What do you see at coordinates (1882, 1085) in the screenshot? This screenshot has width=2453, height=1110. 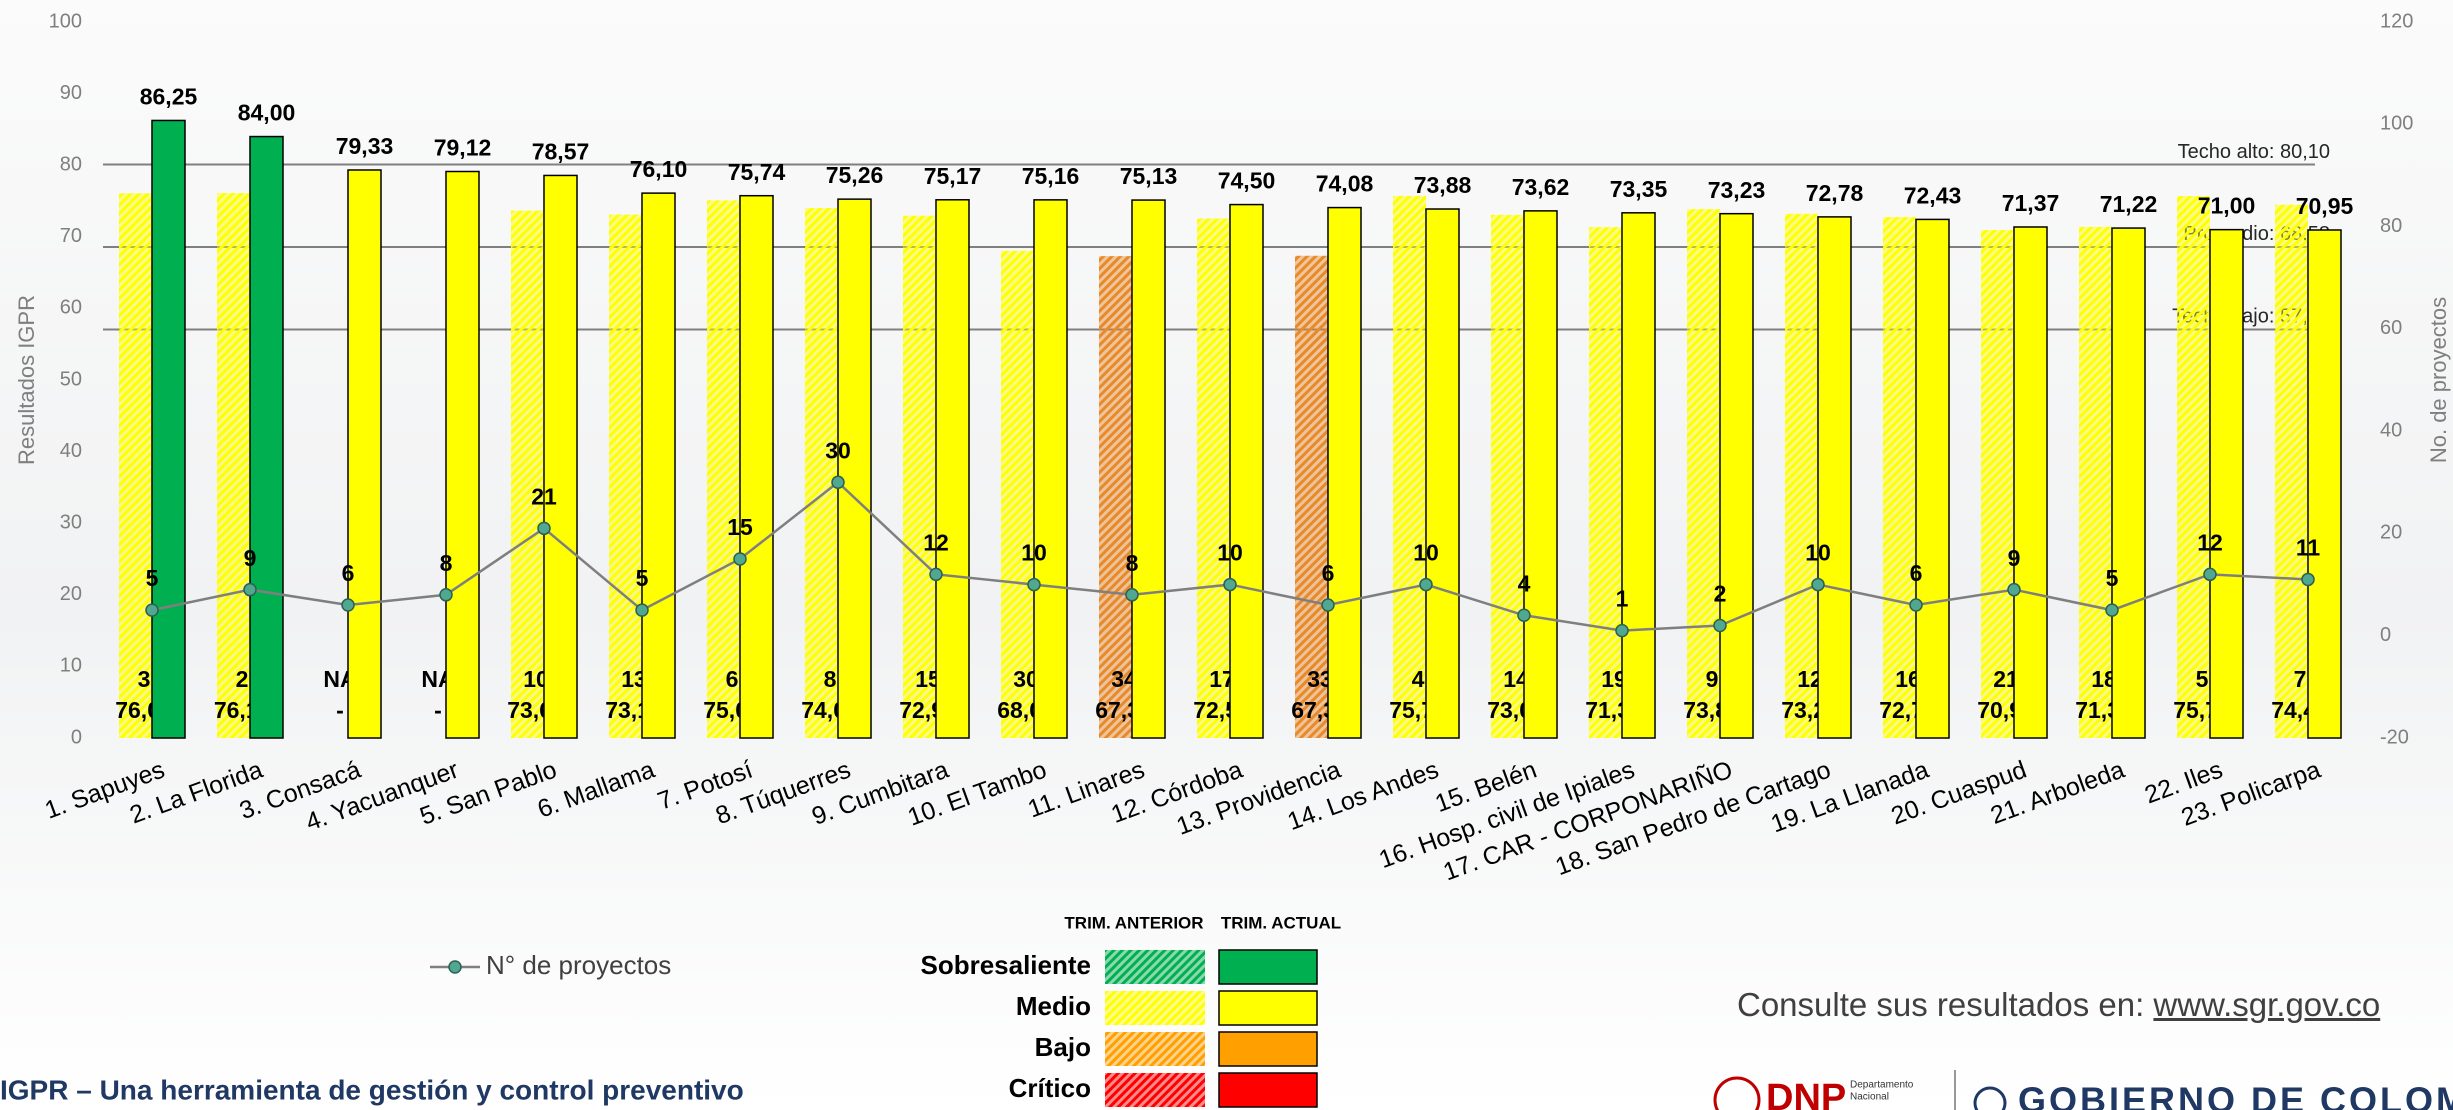 I see `logo-dnp-sub: Departamento` at bounding box center [1882, 1085].